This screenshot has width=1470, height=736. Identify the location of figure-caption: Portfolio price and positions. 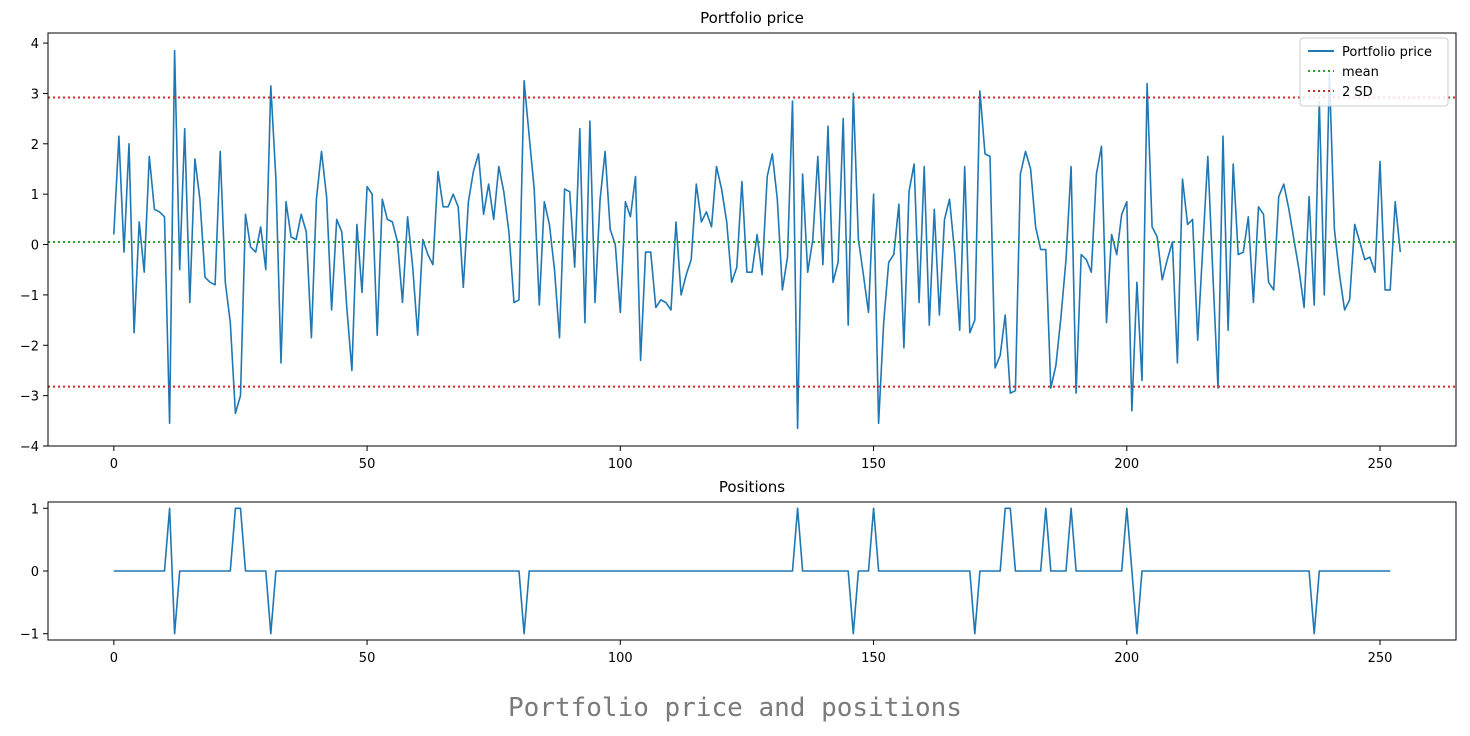
(735, 708).